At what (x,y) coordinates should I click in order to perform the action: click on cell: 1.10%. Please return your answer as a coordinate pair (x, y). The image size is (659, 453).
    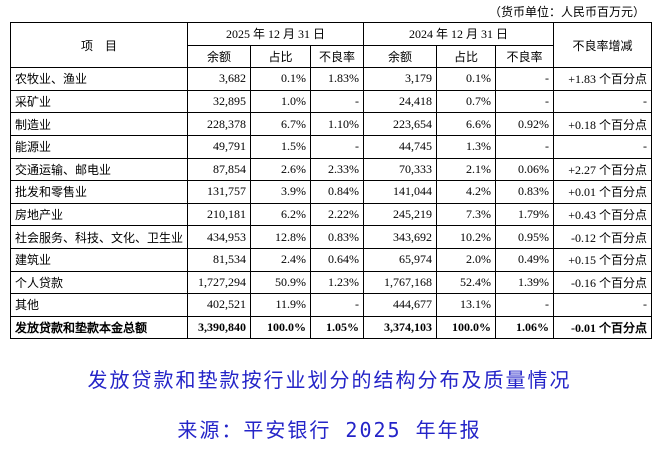
    Looking at the image, I should click on (337, 124).